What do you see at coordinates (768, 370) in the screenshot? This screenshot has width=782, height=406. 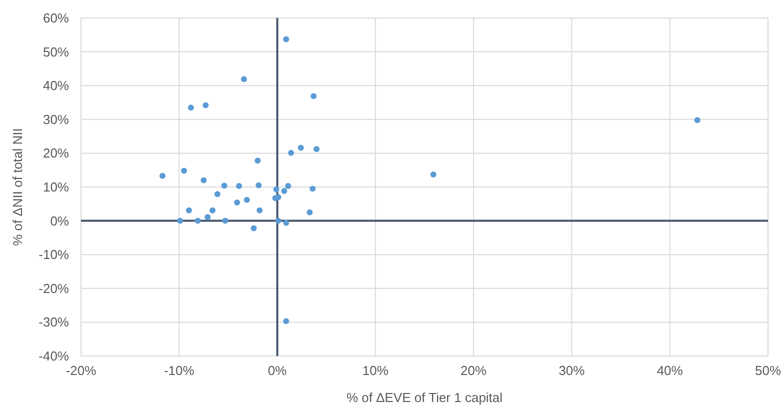 I see `x-tick-label: 50%` at bounding box center [768, 370].